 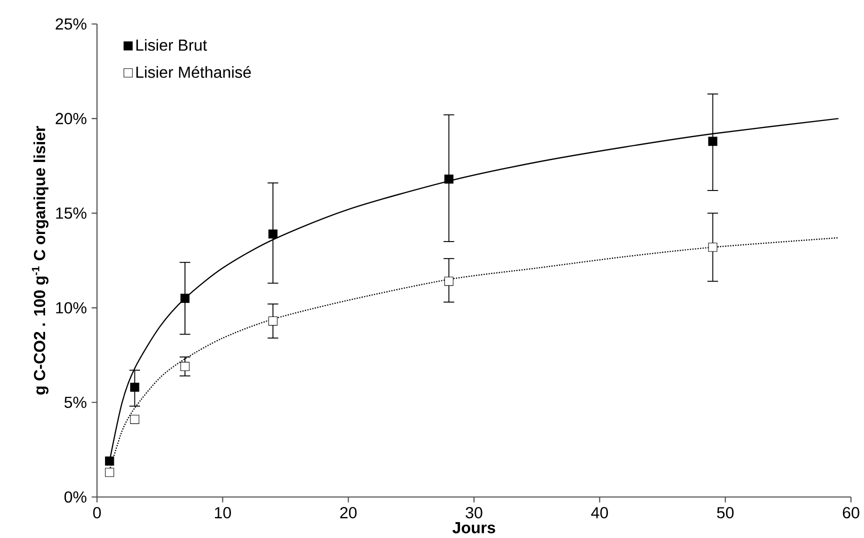 I want to click on x-tick-label: 0, so click(x=97, y=512).